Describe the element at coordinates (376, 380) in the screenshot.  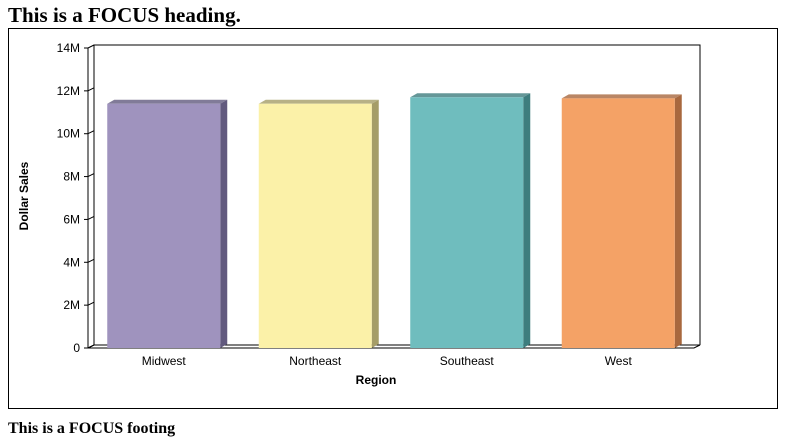
I see `x-axis-title: Region` at that location.